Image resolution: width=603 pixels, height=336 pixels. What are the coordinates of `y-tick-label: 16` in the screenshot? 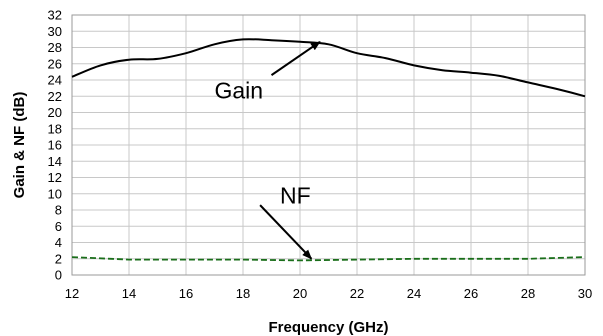 It's located at (55, 145).